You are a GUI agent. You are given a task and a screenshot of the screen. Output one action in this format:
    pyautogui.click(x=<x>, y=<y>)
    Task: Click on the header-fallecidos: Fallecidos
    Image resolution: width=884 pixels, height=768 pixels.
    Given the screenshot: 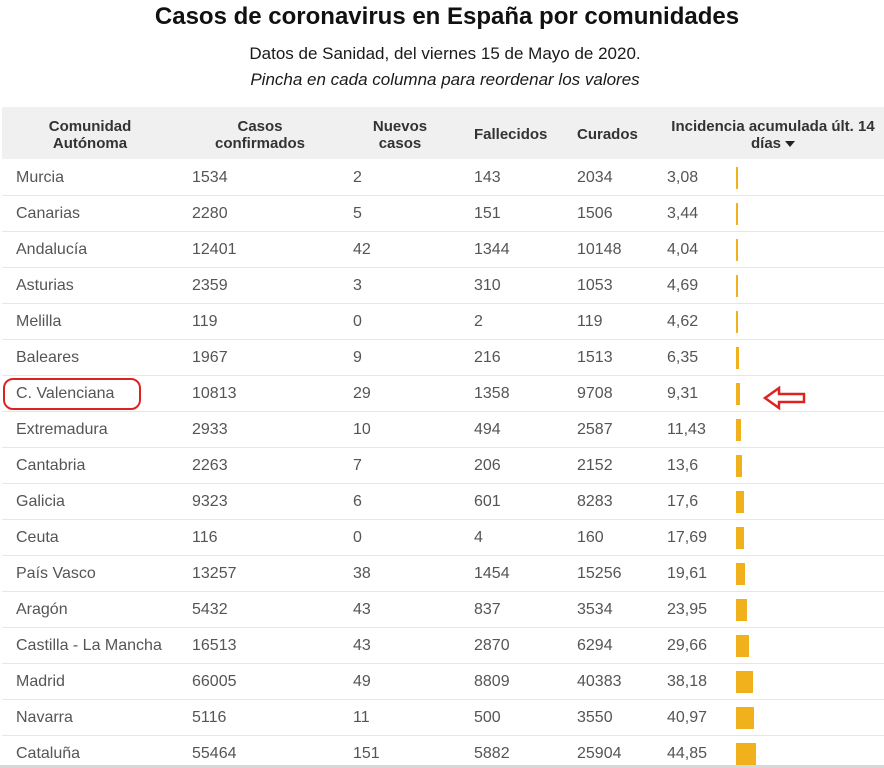 What is the action you would take?
    pyautogui.click(x=511, y=134)
    